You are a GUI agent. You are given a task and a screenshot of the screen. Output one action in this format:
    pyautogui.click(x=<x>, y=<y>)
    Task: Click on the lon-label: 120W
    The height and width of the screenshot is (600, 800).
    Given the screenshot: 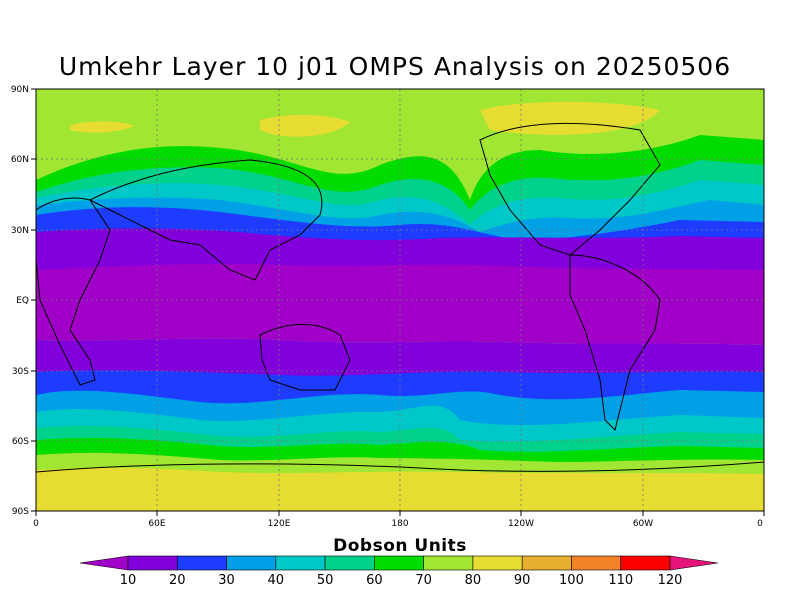 What is the action you would take?
    pyautogui.click(x=521, y=524)
    